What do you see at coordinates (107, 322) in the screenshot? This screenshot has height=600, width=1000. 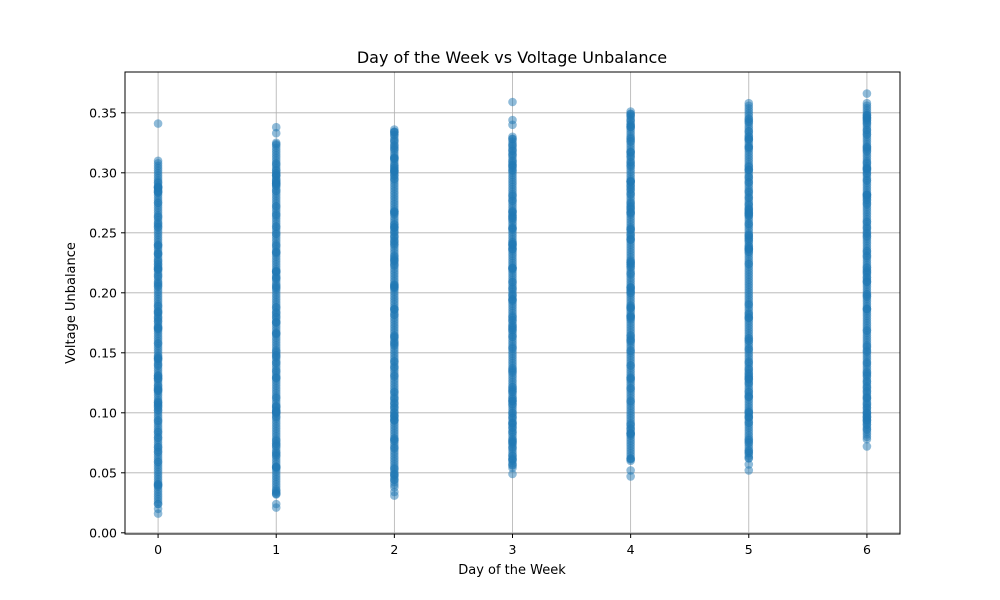 I see `y-axis-ticks: 0.00 0.05 0.10 0.15 0.20 0.25 0.30 0.35` at bounding box center [107, 322].